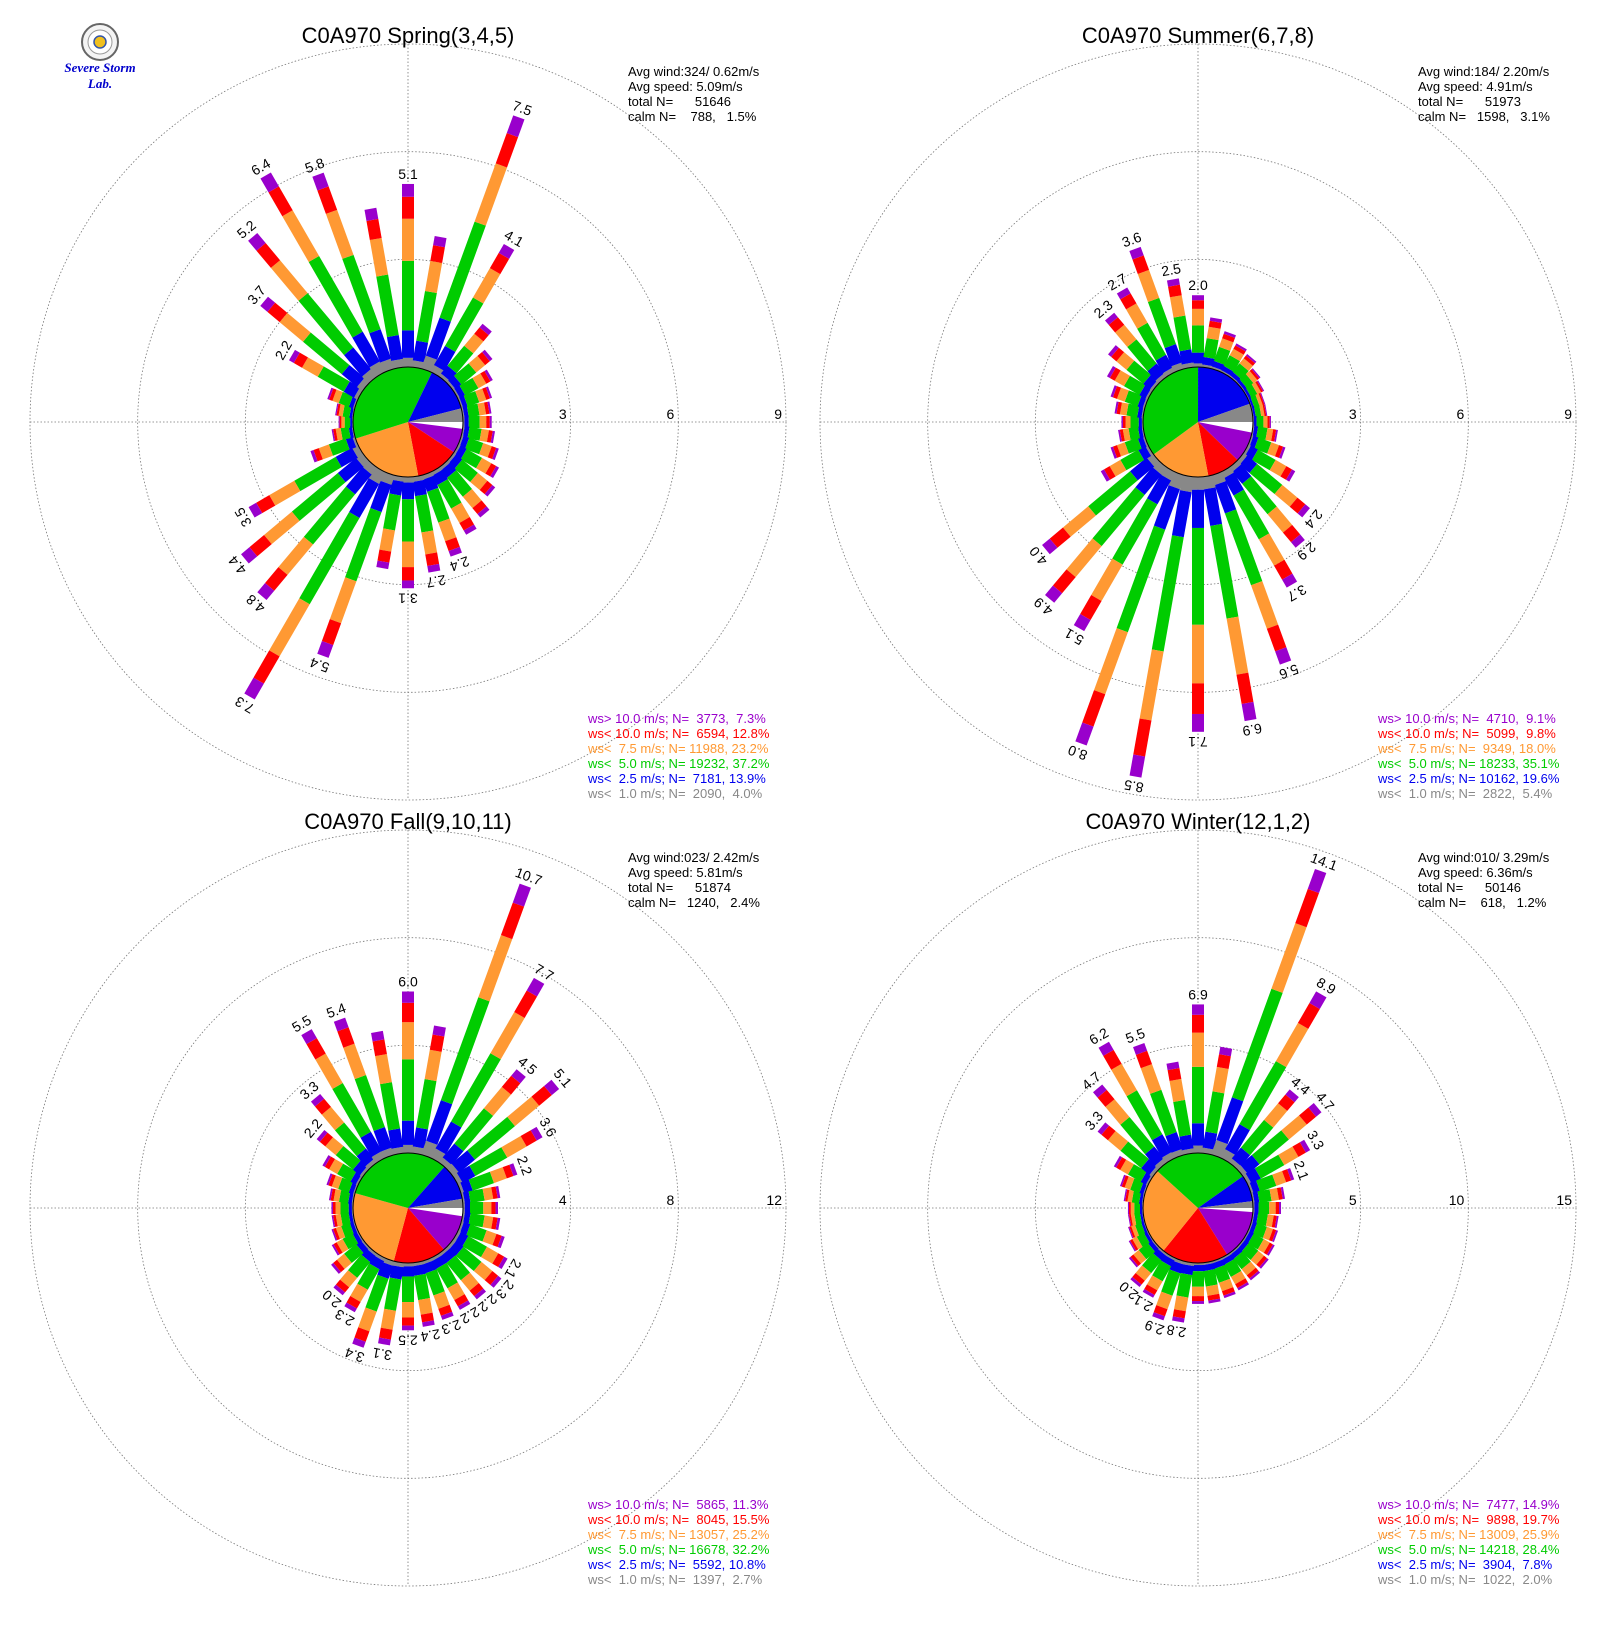  What do you see at coordinates (1353, 1200) in the screenshot?
I see `ring-label: 5` at bounding box center [1353, 1200].